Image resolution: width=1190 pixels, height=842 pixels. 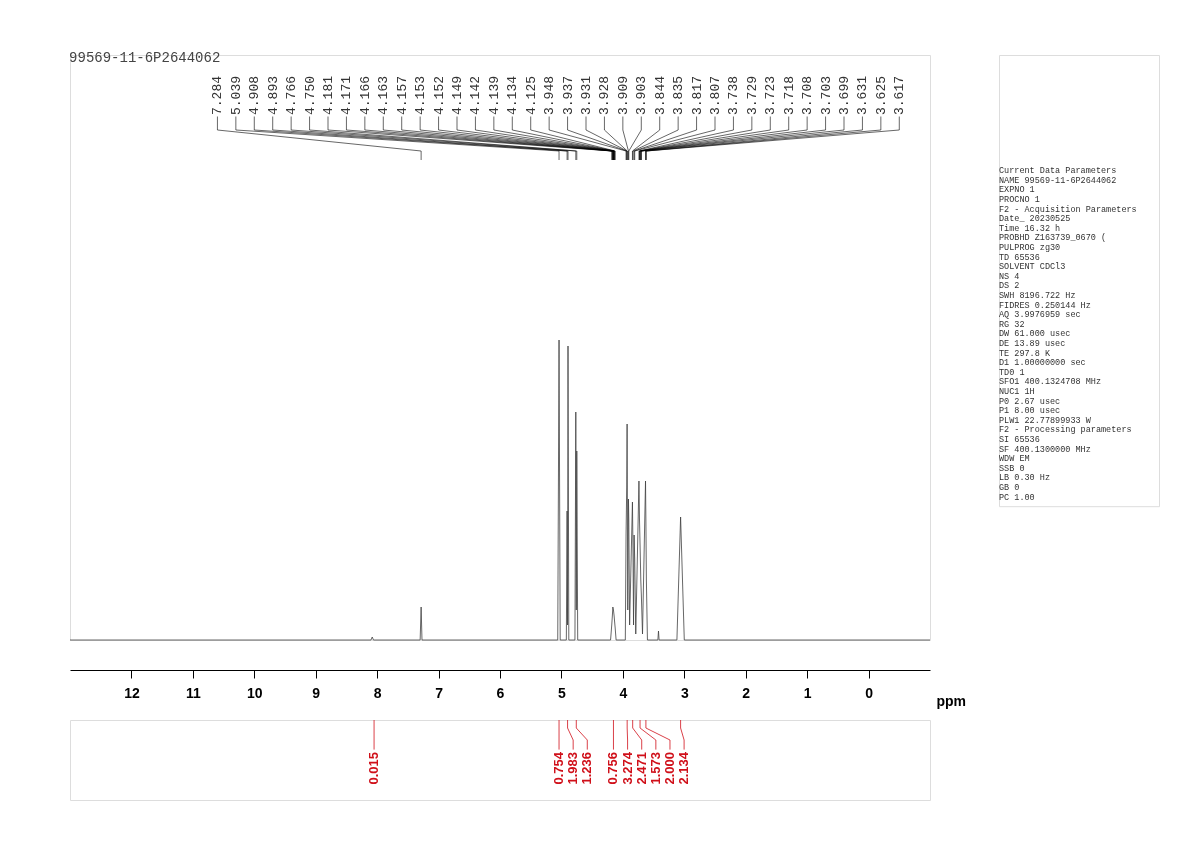 I want to click on x-tick-label: 1, so click(x=807, y=692).